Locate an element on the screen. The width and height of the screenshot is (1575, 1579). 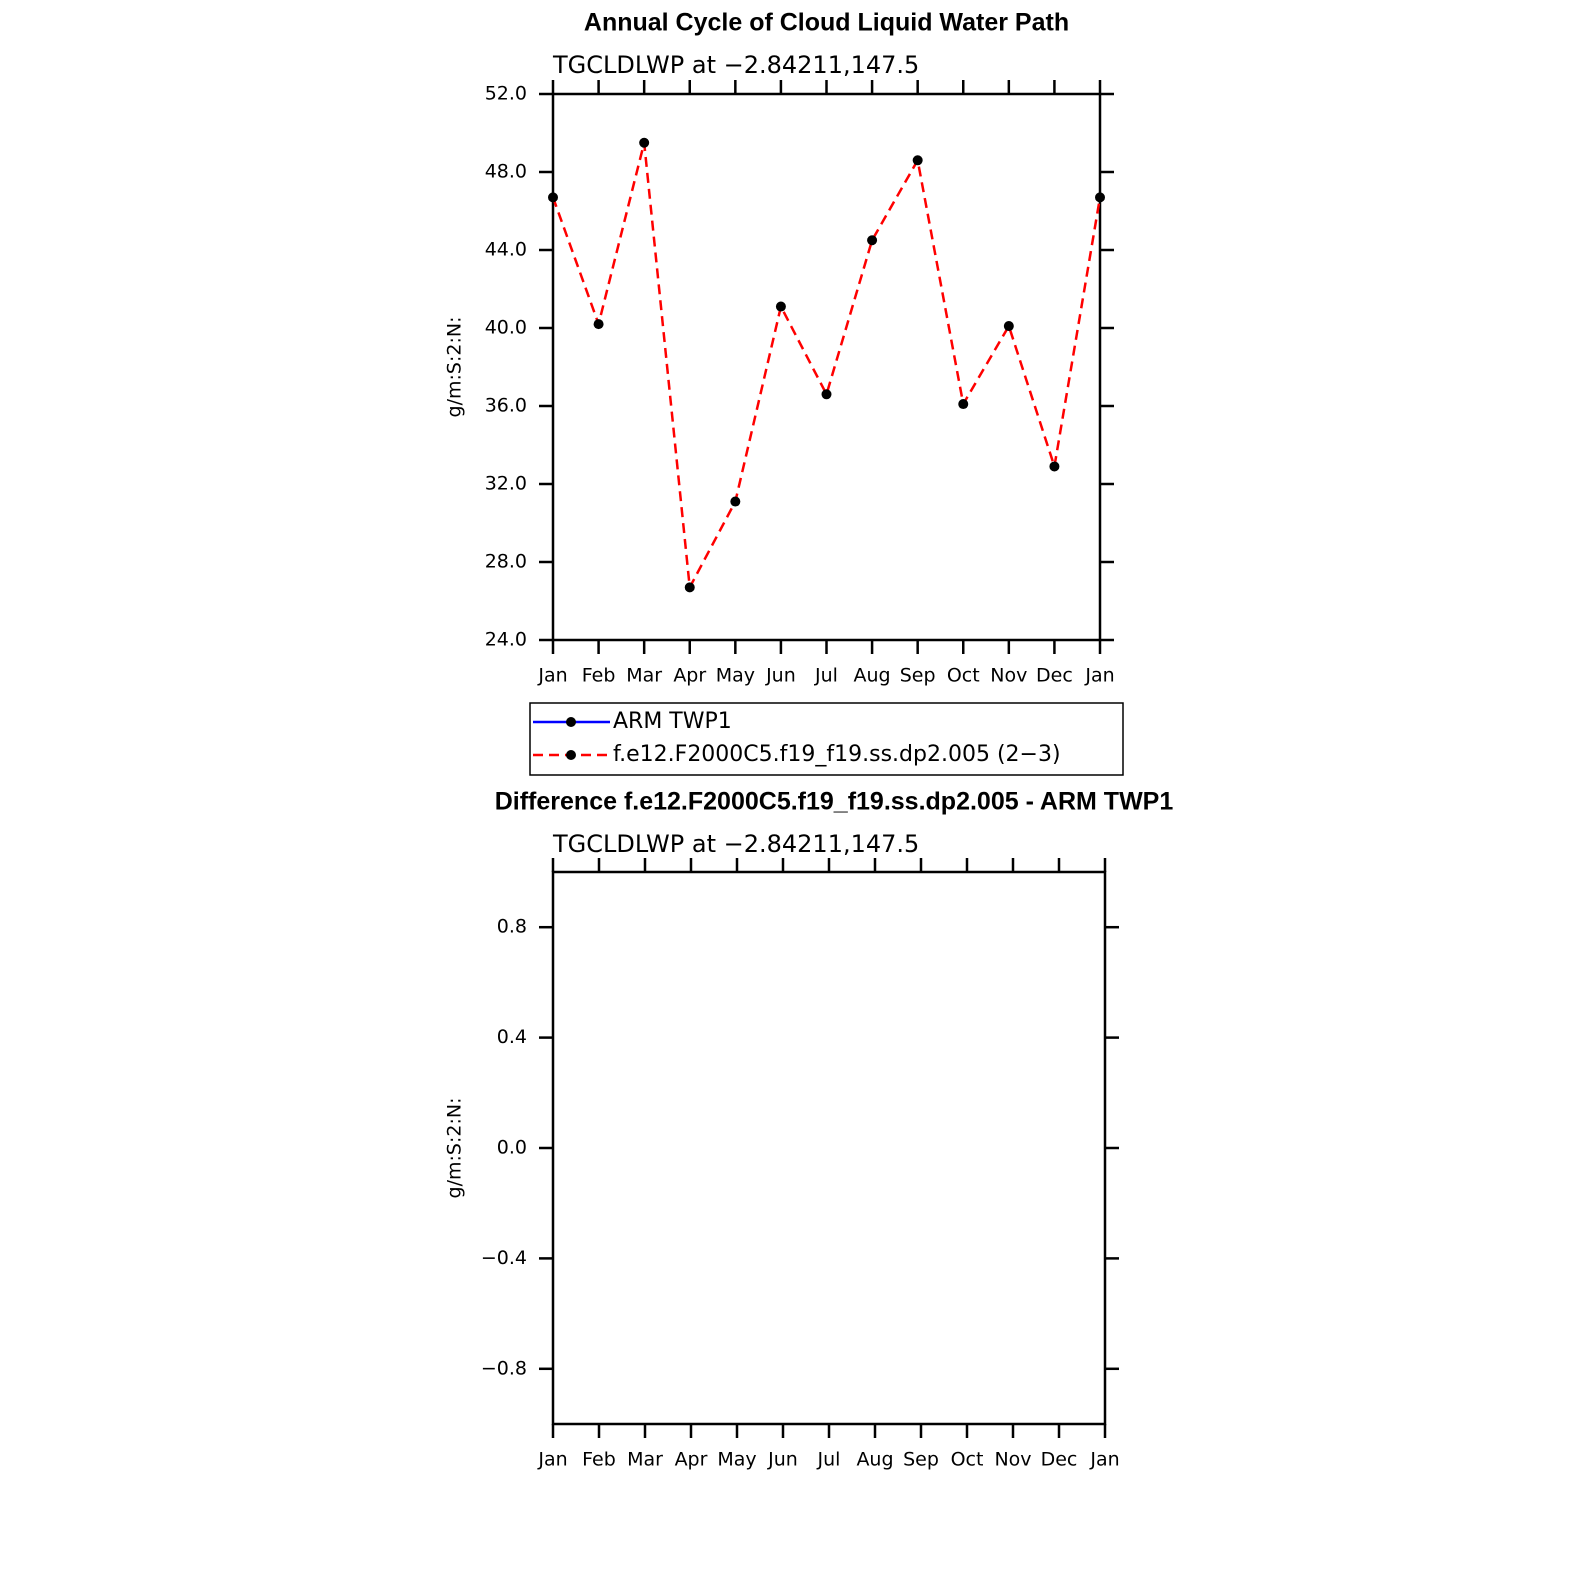
y-tick-label: 52.0 is located at coordinates (506, 94).